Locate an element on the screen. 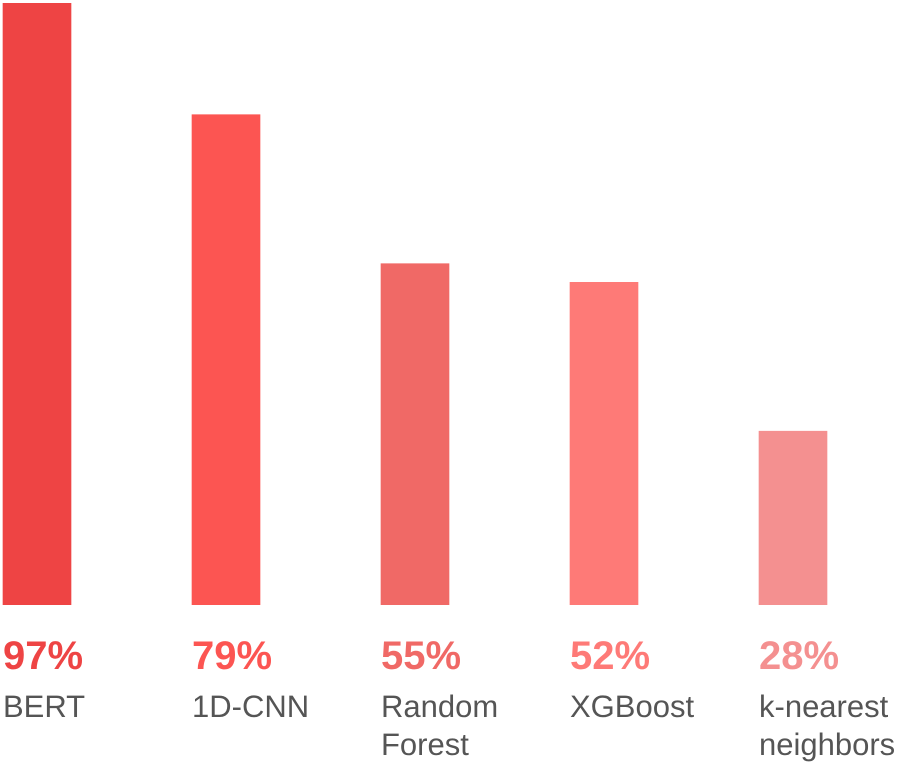 This screenshot has height=768, width=920. x-tick-label: BERT is located at coordinates (44, 706).